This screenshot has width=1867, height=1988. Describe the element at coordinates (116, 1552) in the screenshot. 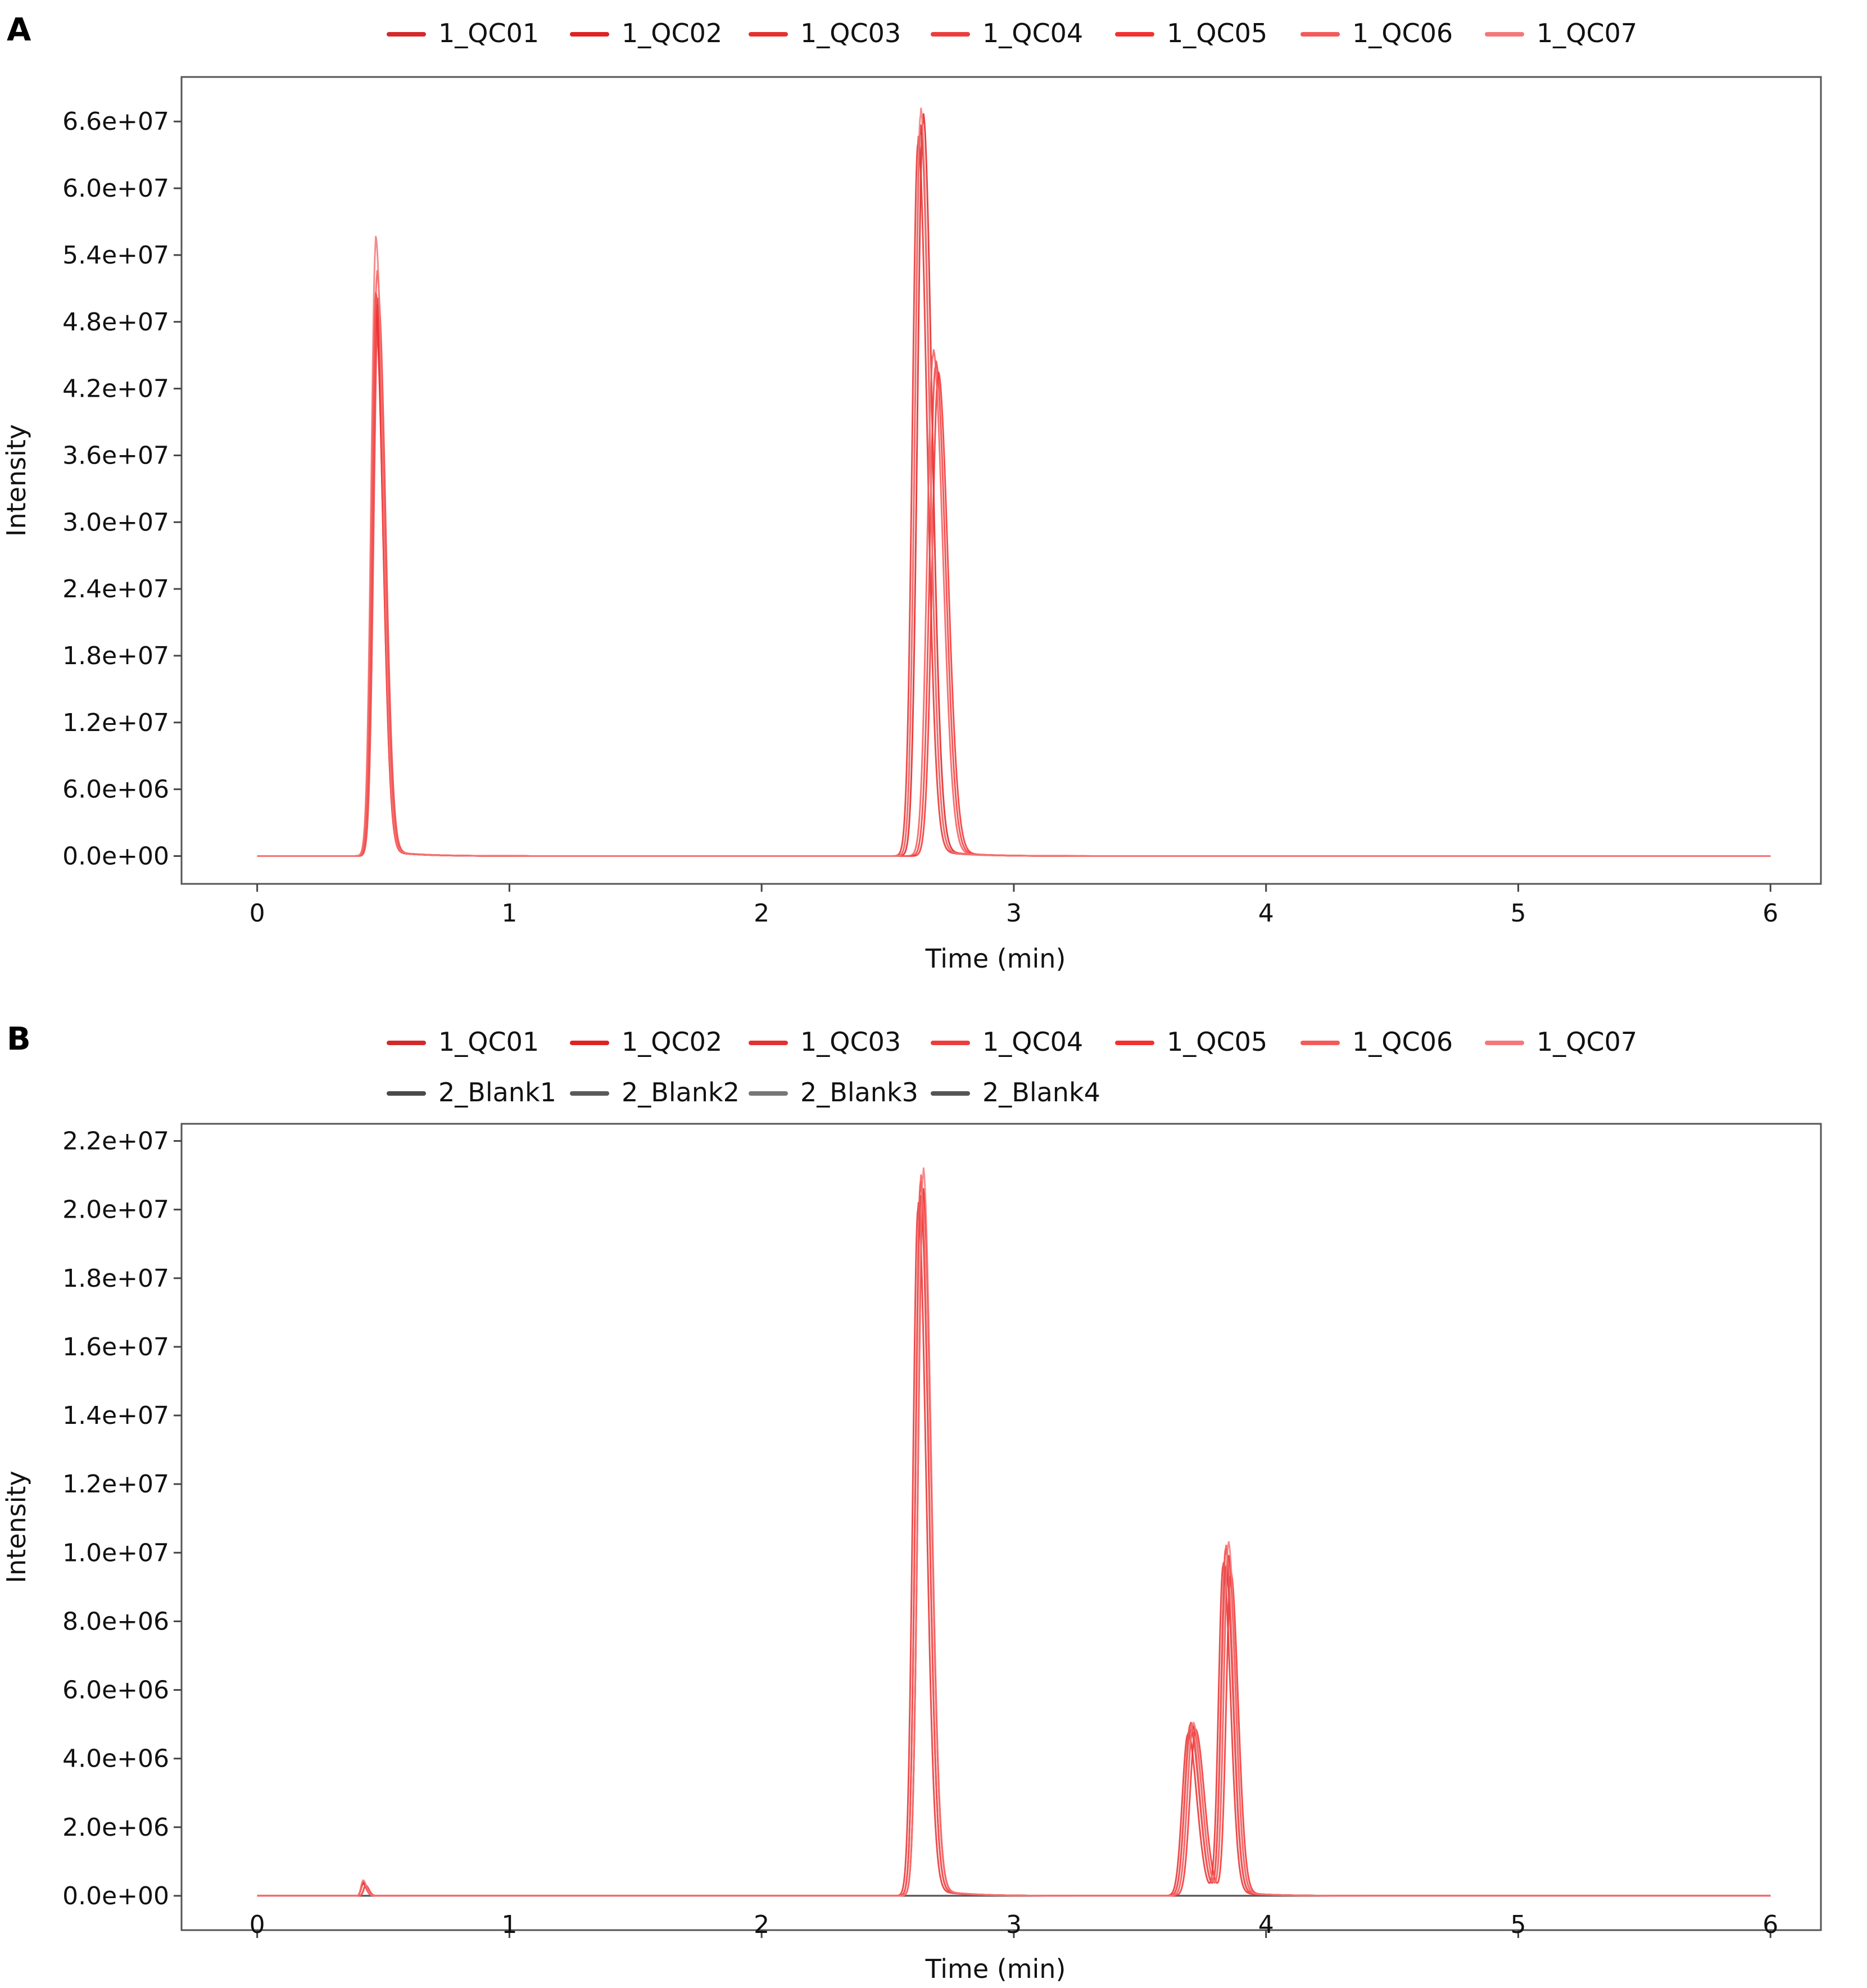

I see `y-tick-label: 1.0e+07` at that location.